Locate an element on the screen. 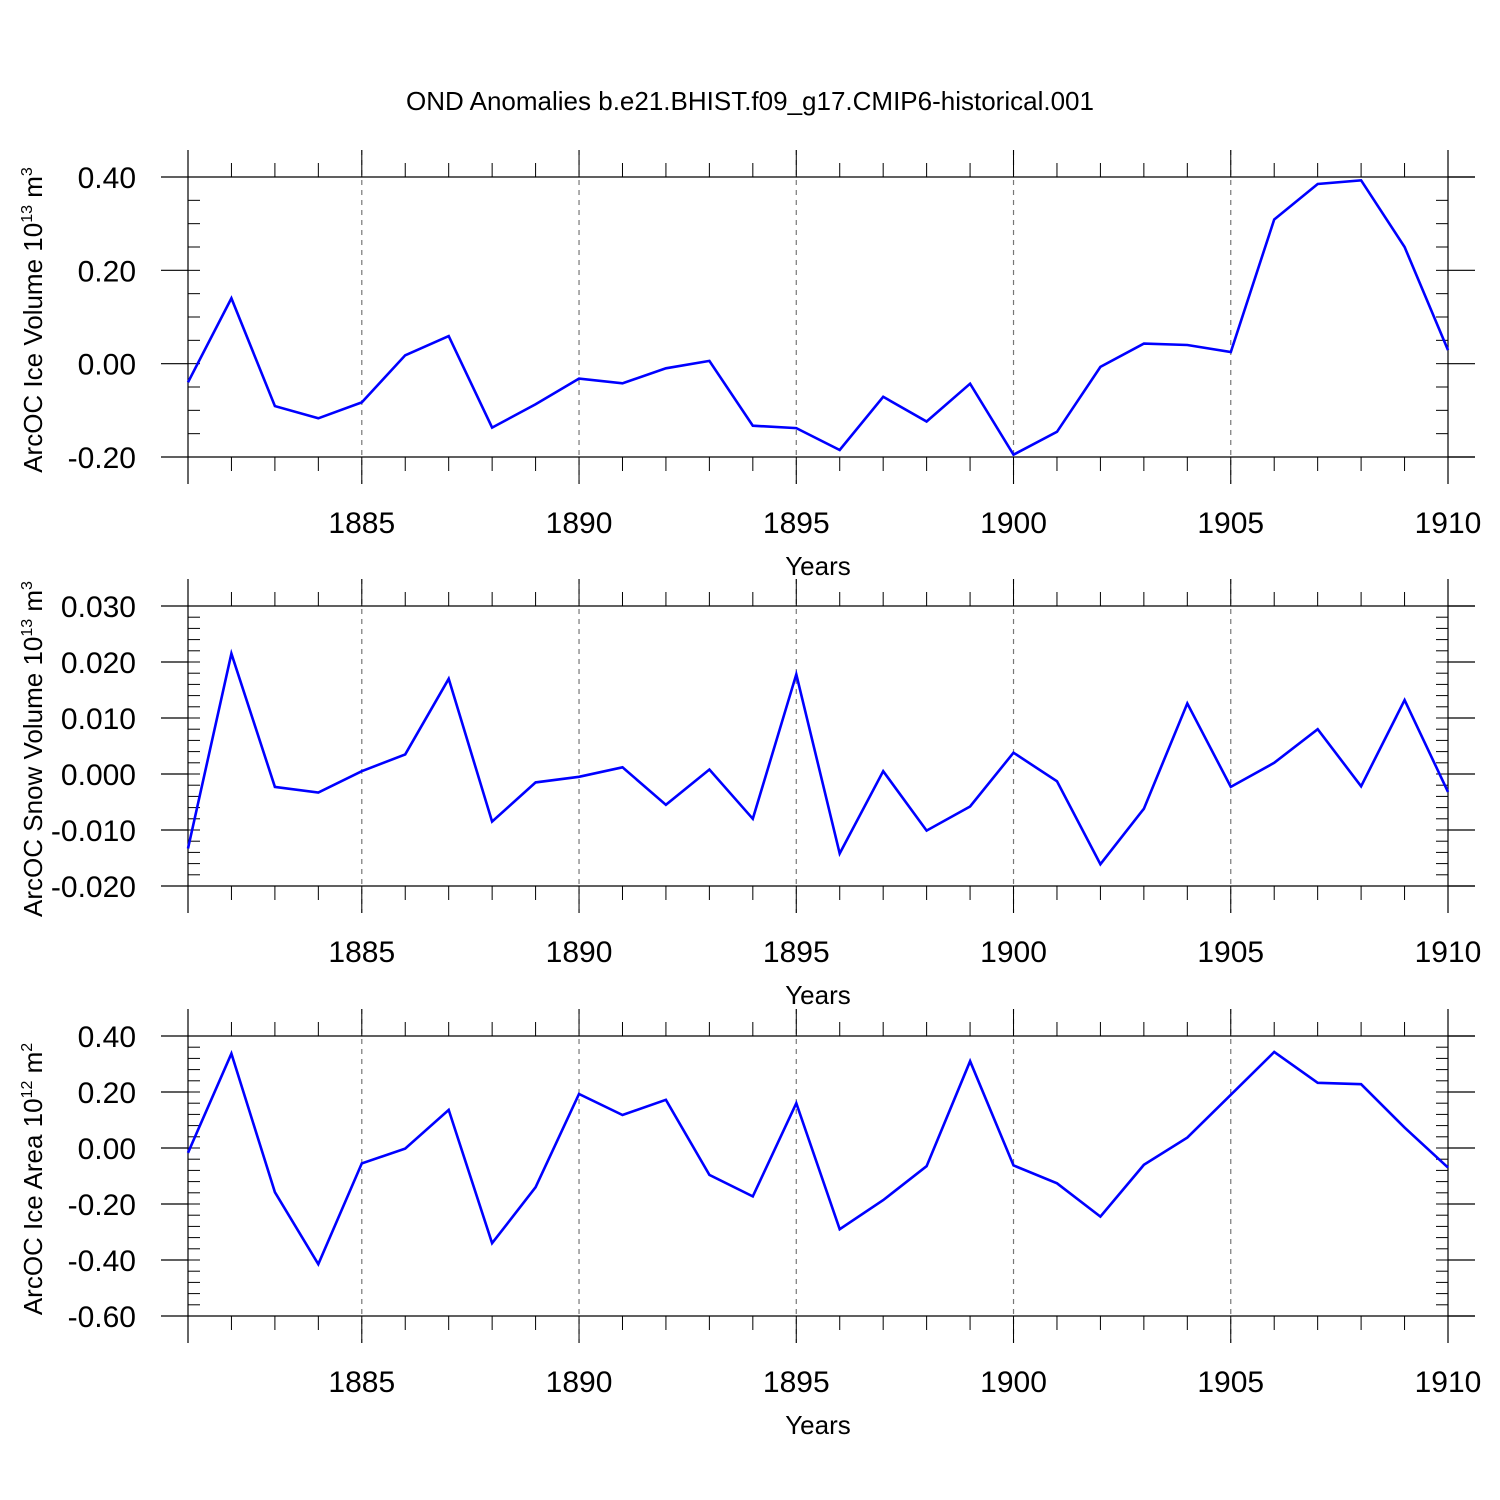 Image resolution: width=1500 pixels, height=1500 pixels. y-axis-label-part: ArcOC Ice Area 10 is located at coordinates (33, 1206).